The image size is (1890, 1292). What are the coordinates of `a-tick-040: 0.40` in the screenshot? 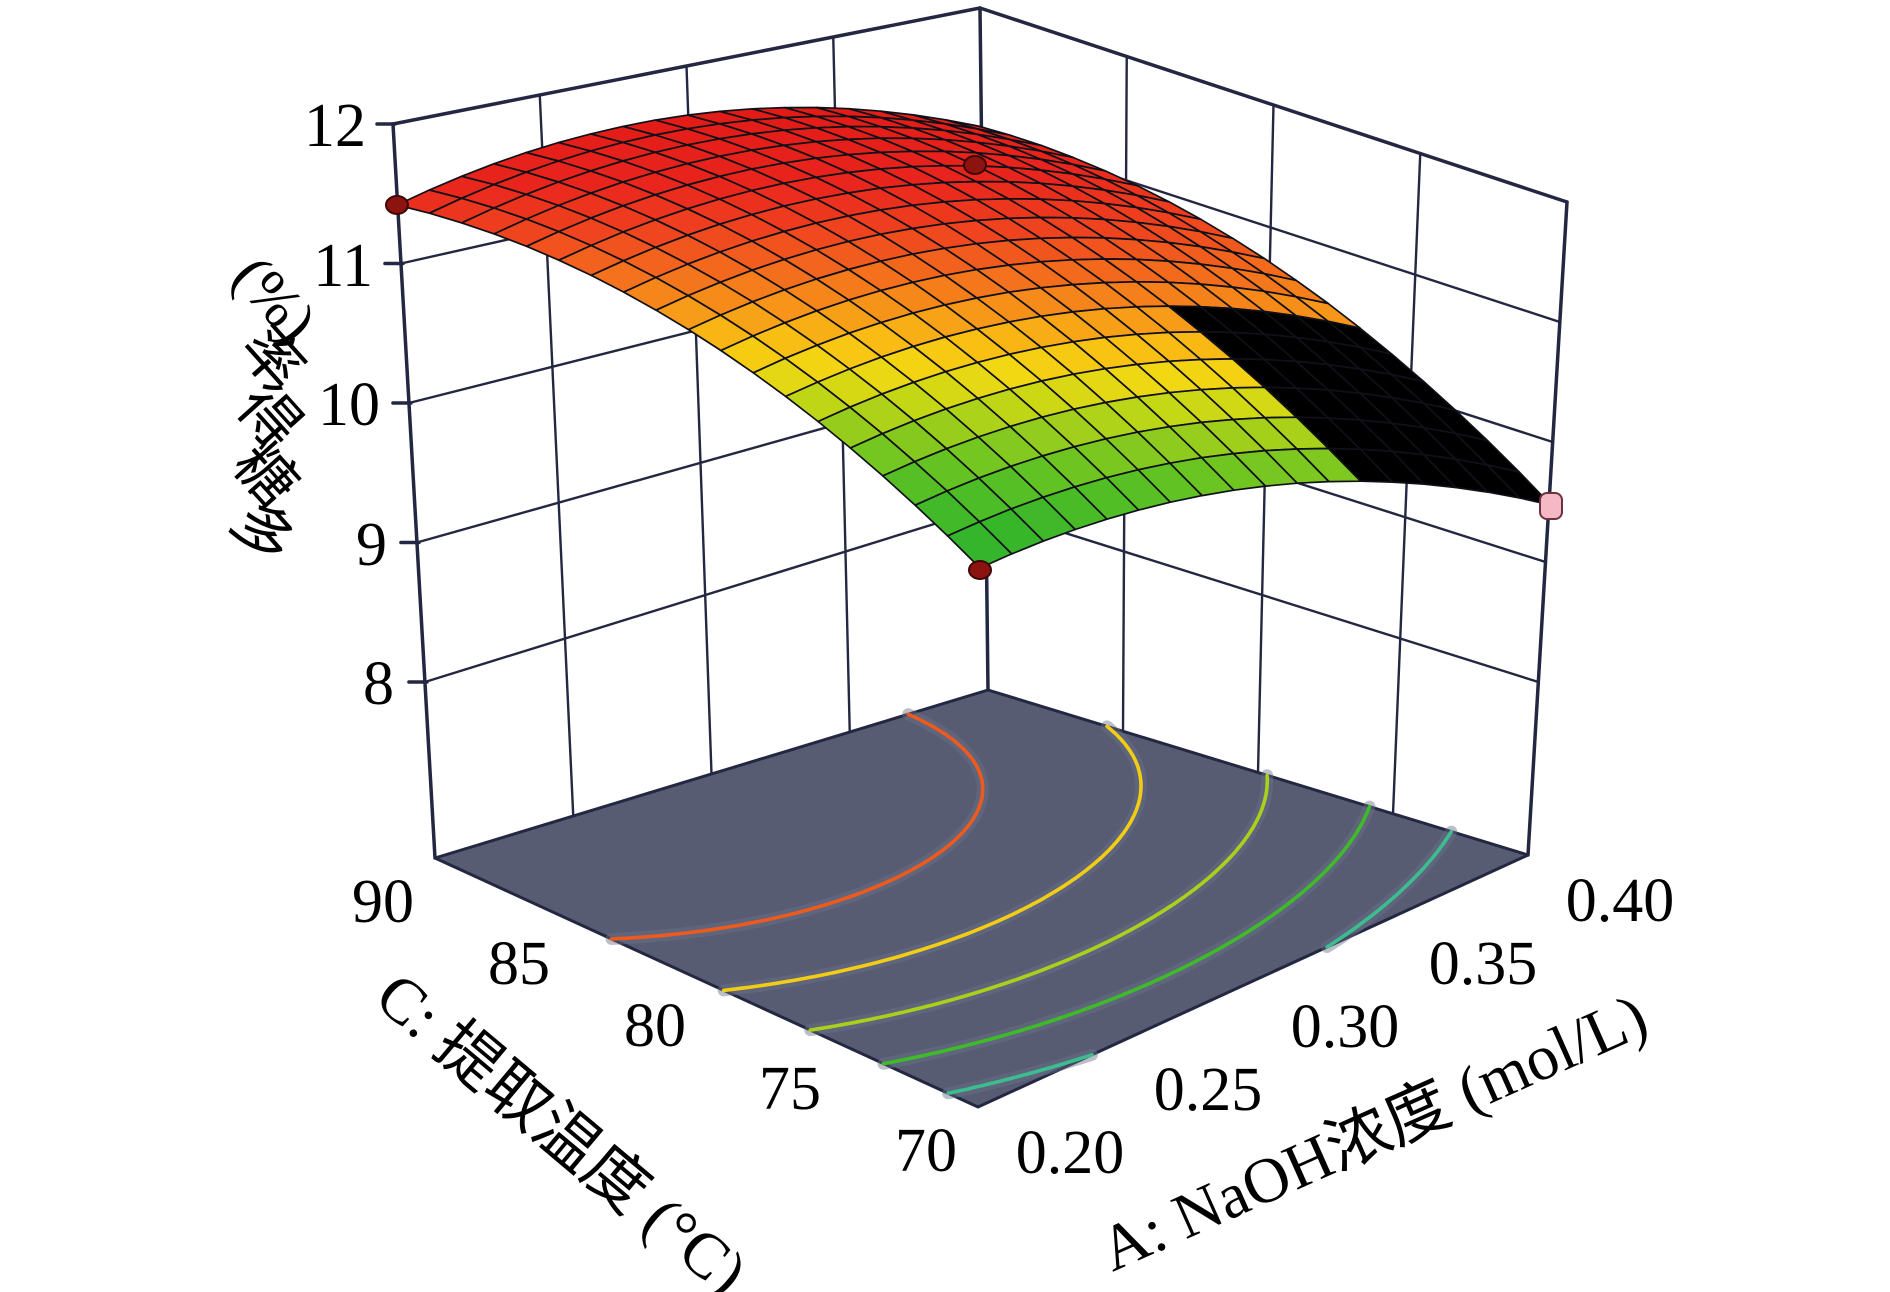 It's located at (1620, 901).